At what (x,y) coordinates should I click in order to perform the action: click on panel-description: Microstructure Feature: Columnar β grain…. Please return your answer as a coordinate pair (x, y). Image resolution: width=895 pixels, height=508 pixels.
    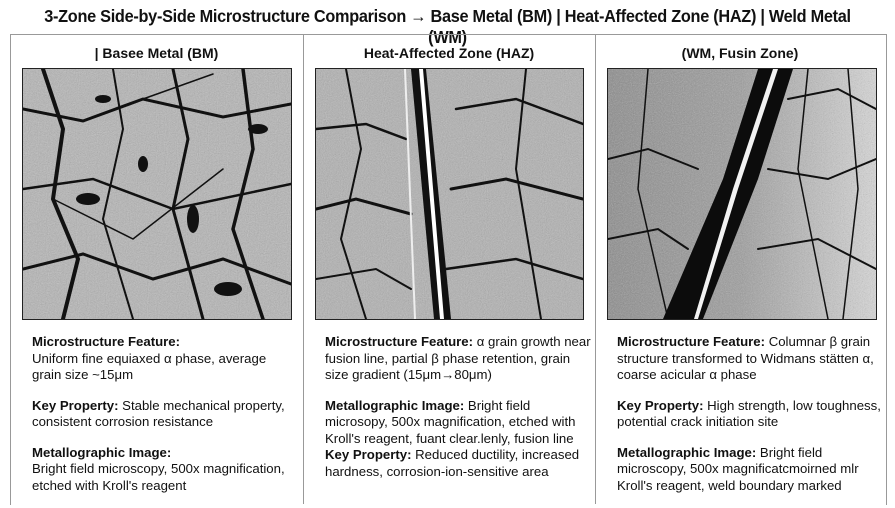
    Looking at the image, I should click on (751, 421).